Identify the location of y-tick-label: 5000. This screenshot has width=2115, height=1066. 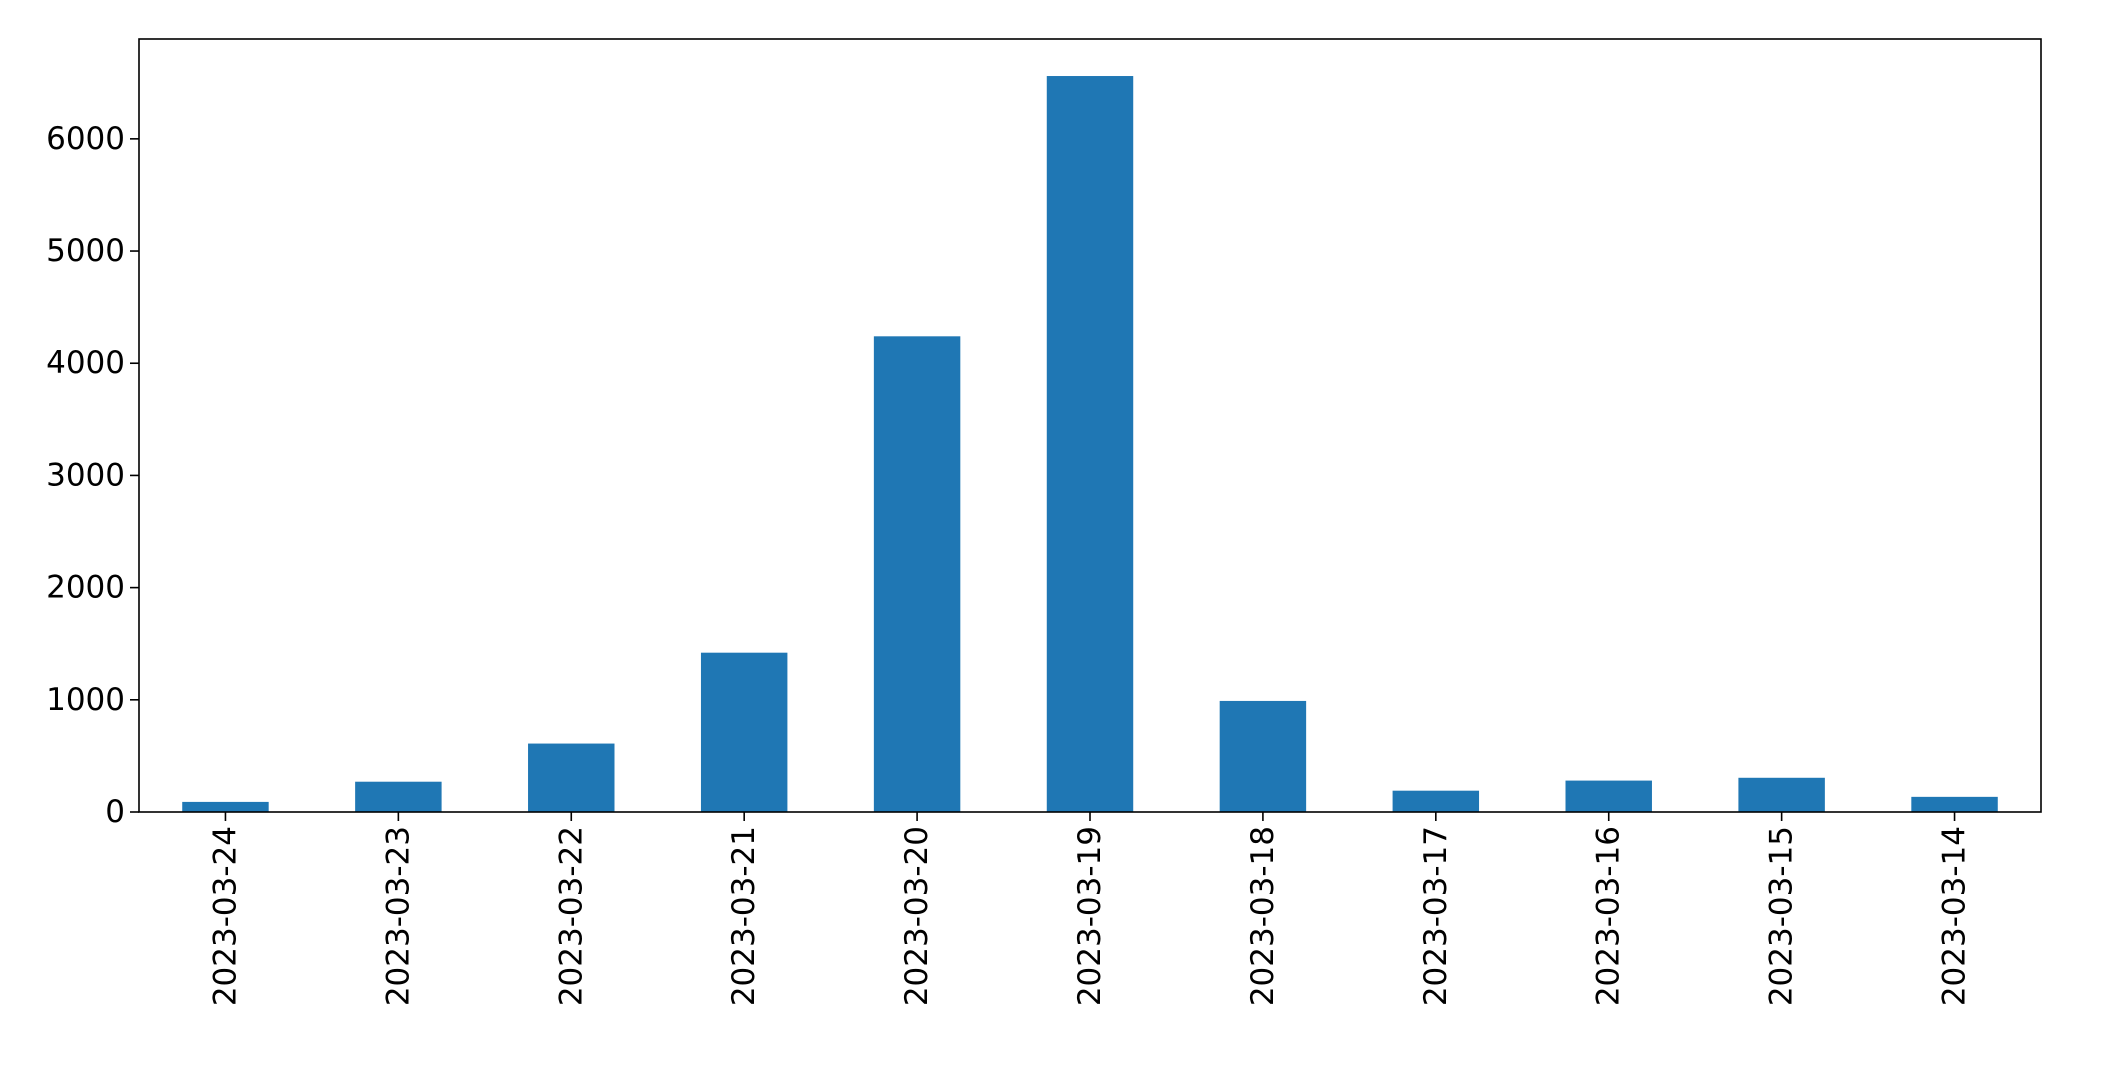
(85, 251).